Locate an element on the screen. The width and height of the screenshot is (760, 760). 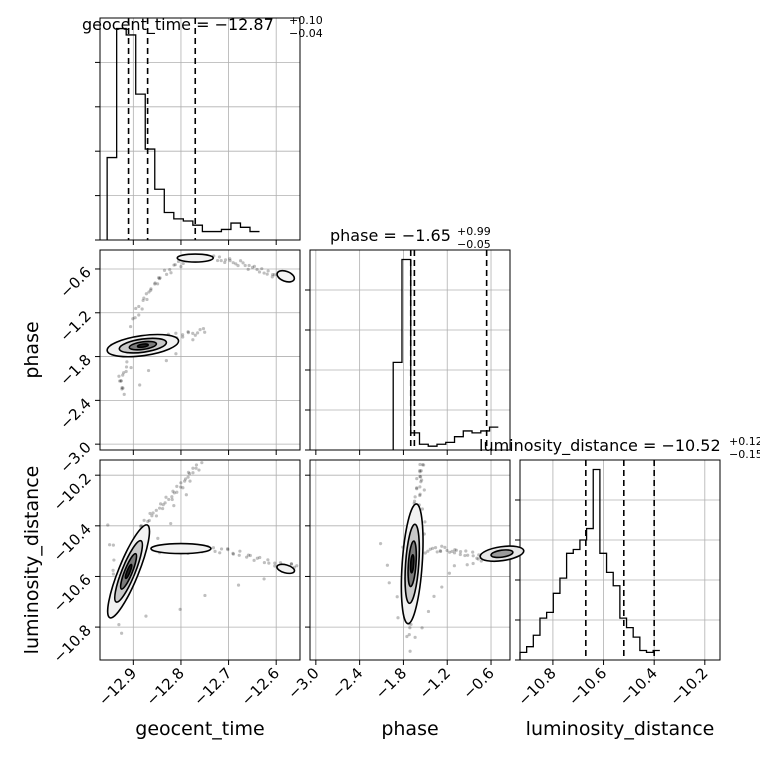
tick-label-x: −10.4 is located at coordinates (638, 686).